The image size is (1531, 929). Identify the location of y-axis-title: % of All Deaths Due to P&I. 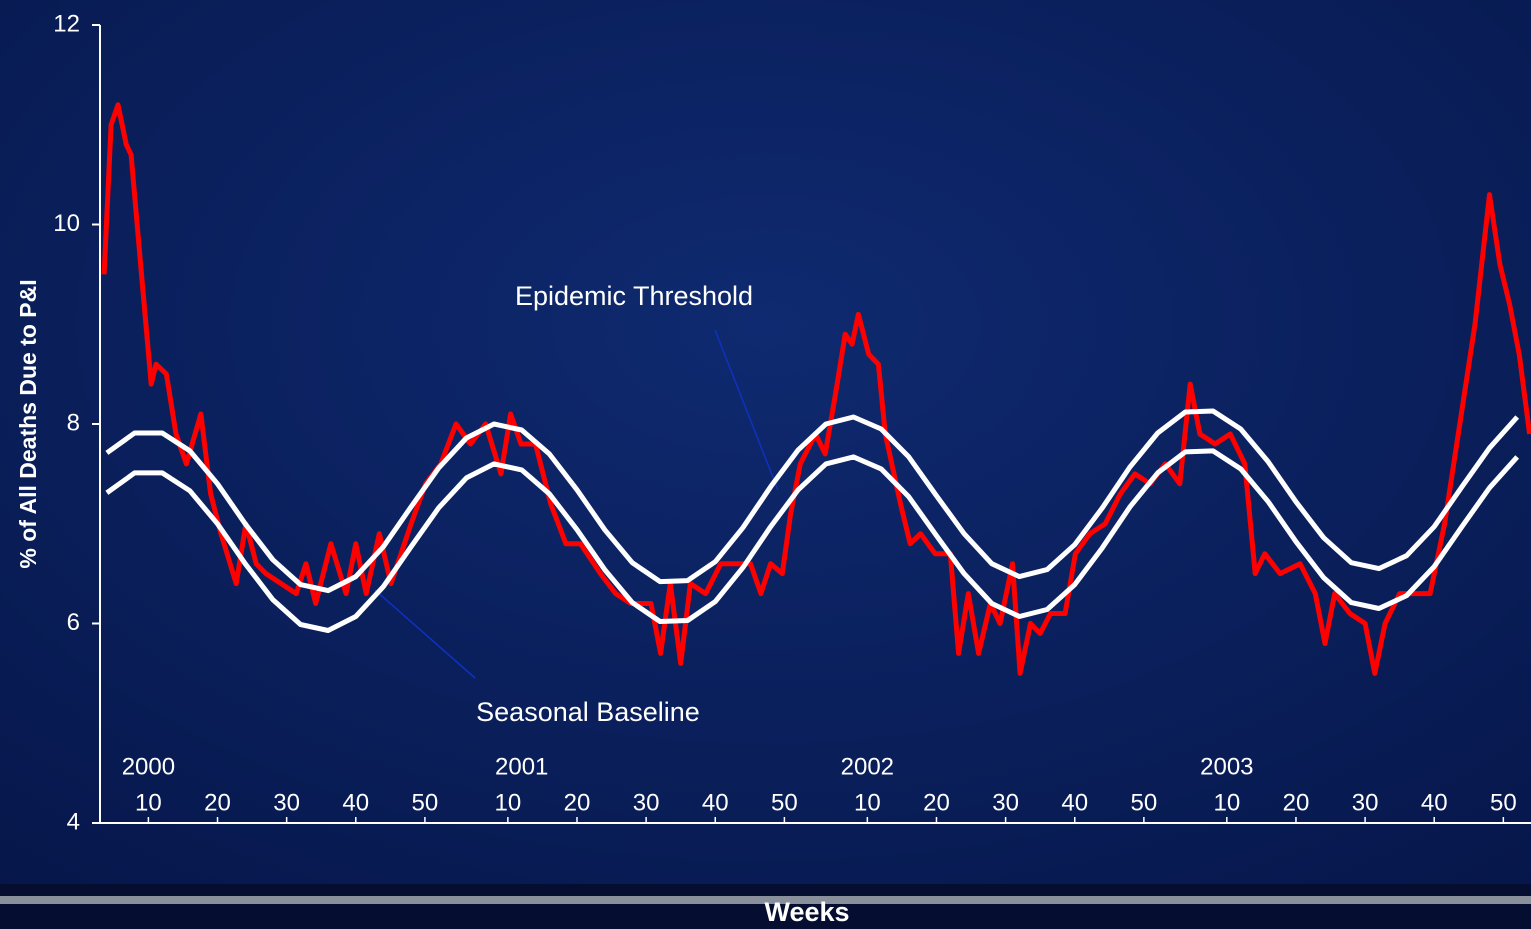
(28, 423).